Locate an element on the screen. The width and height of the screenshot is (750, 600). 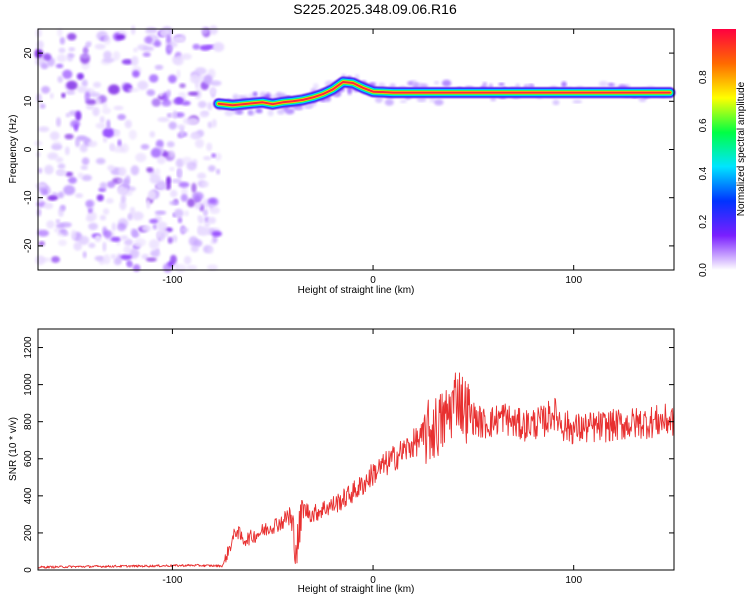
snr-x-axis-label: Height of straight line (km) is located at coordinates (356, 589).